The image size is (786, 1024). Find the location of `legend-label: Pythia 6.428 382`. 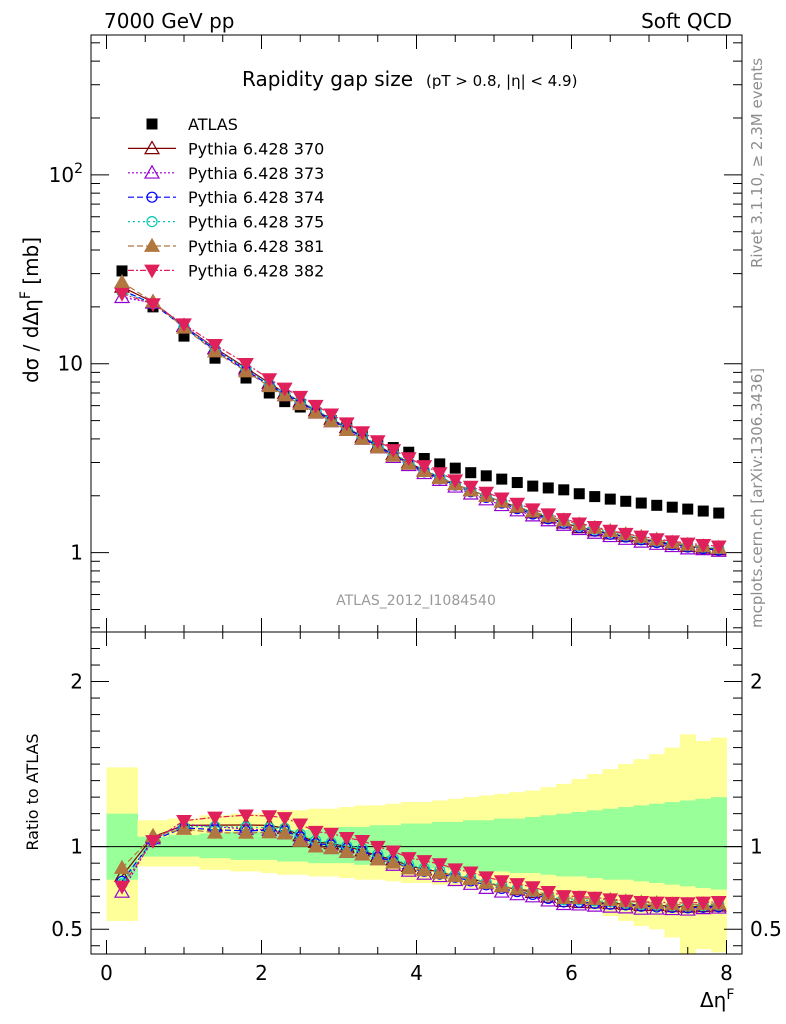

legend-label: Pythia 6.428 382 is located at coordinates (256, 270).